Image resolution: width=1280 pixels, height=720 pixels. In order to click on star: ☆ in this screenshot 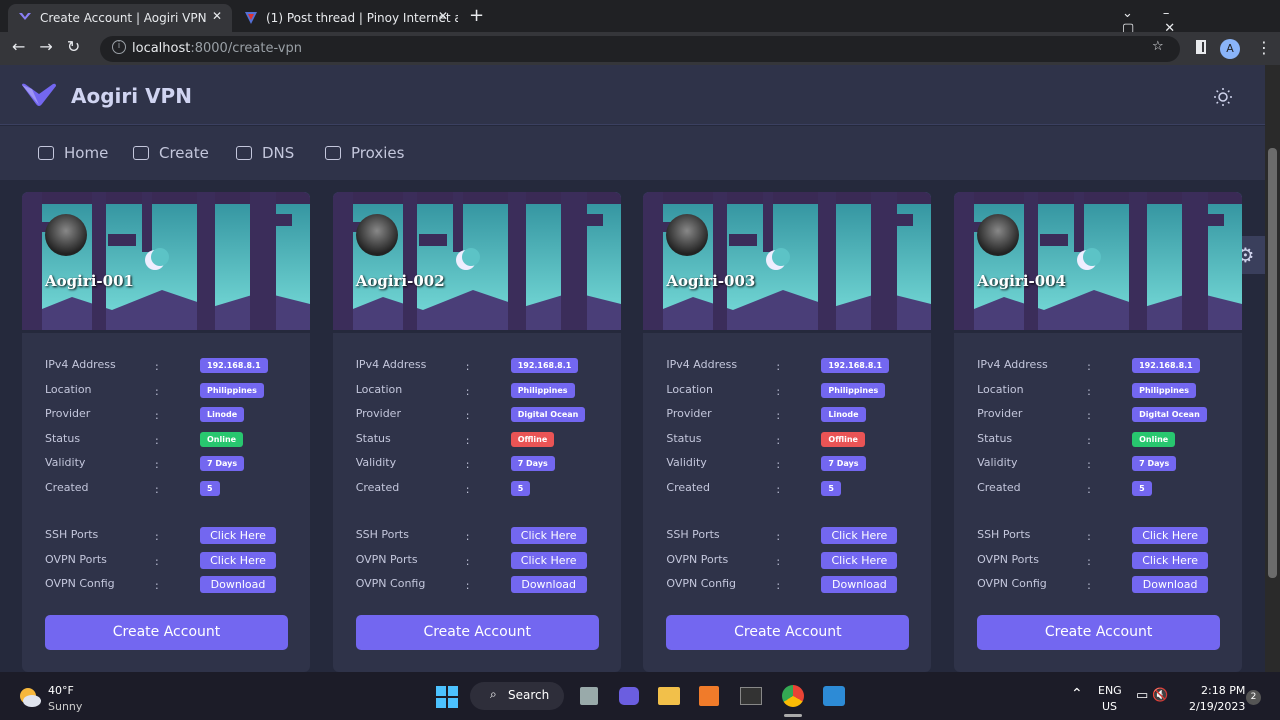, I will do `click(1158, 46)`.